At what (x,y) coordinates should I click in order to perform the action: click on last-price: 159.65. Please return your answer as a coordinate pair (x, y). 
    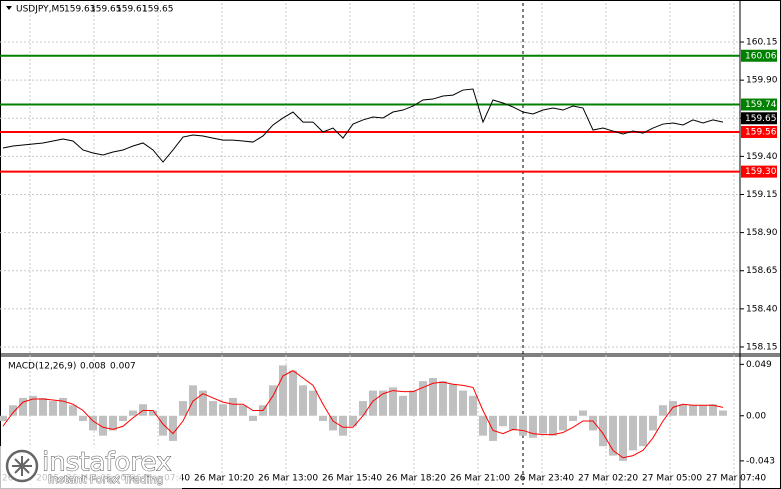
    Looking at the image, I should click on (761, 119).